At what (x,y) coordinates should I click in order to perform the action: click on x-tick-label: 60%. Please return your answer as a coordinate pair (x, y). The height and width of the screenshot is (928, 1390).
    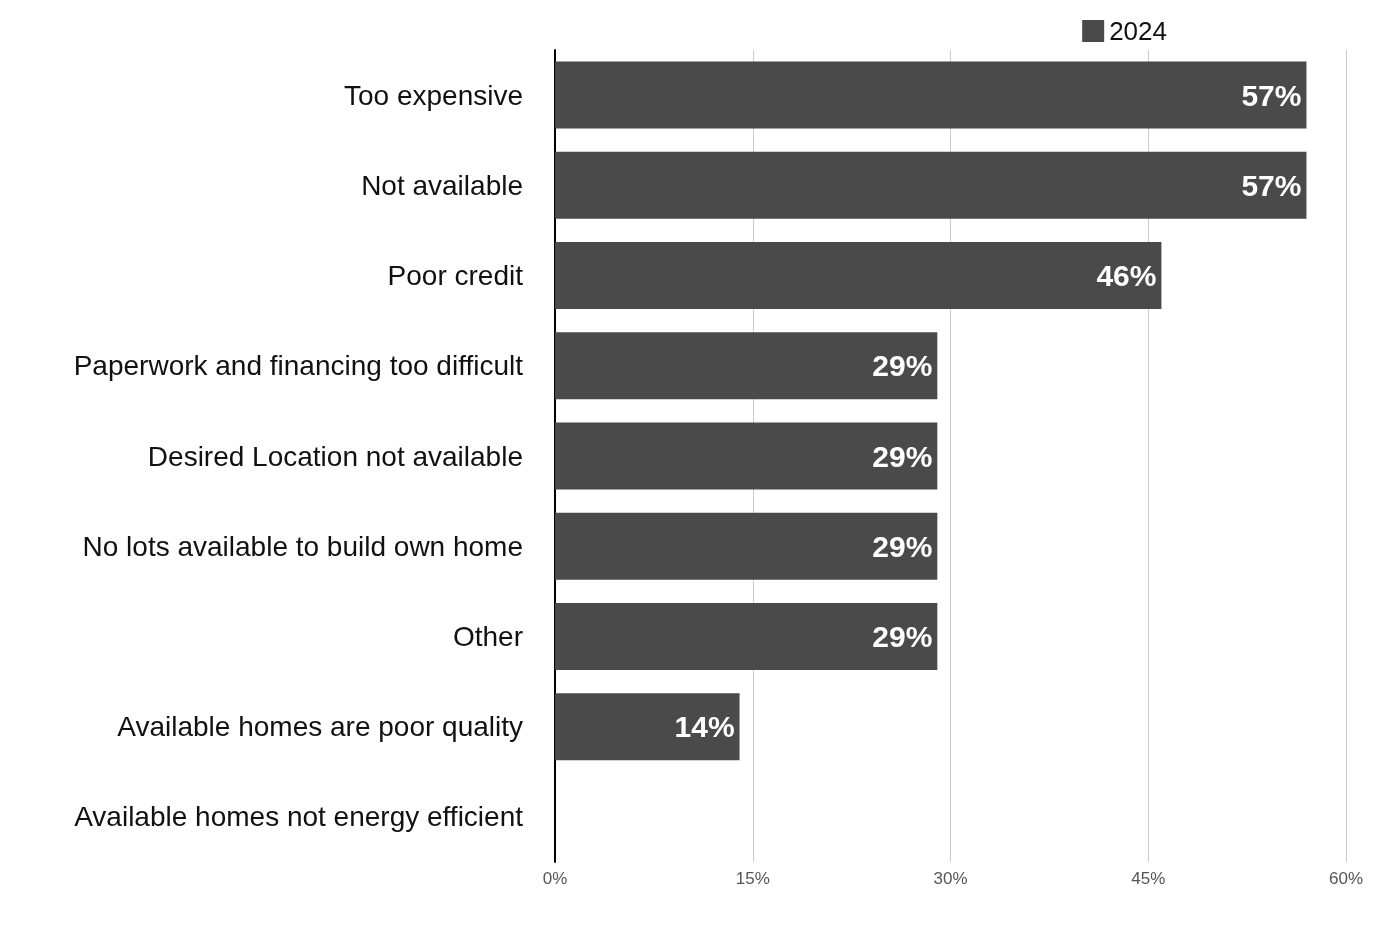
    Looking at the image, I should click on (1346, 878).